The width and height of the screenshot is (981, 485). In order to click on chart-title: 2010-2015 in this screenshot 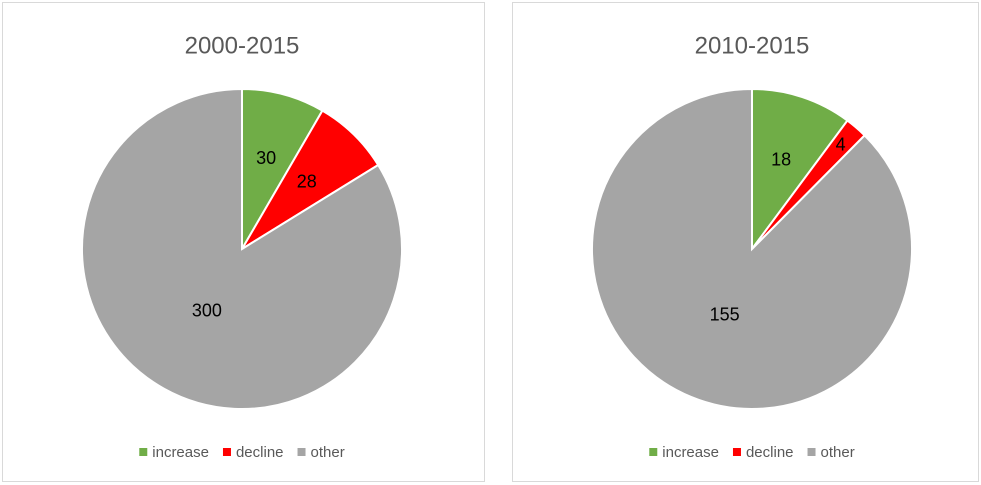, I will do `click(752, 45)`.